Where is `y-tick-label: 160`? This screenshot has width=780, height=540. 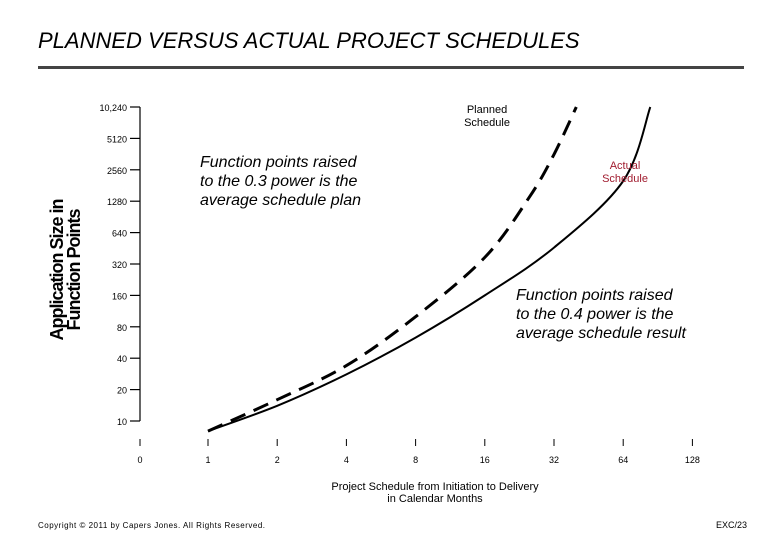
y-tick-label: 160 is located at coordinates (119, 296).